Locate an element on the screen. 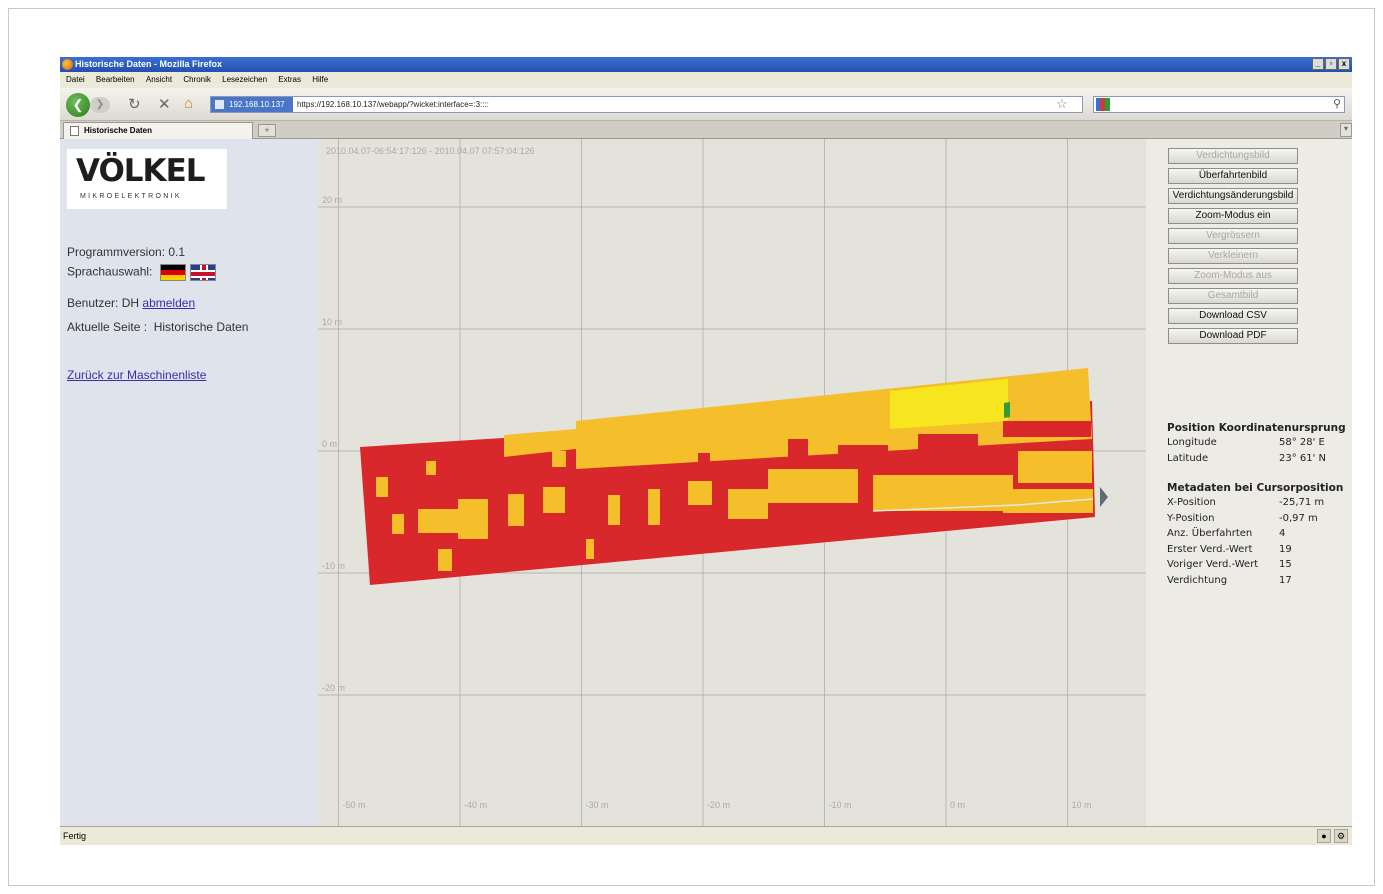  button-8: Gesamtbild is located at coordinates (1233, 296).